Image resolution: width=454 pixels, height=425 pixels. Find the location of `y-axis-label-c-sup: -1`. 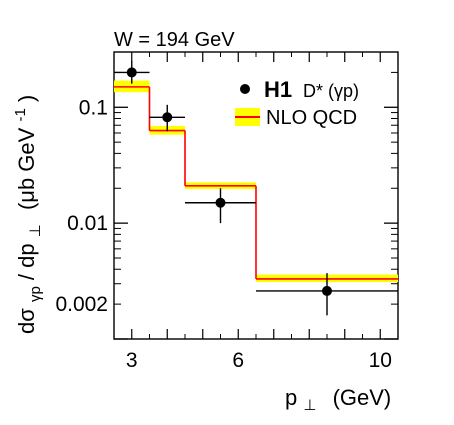

y-axis-label-c-sup: -1 is located at coordinates (20, 114).